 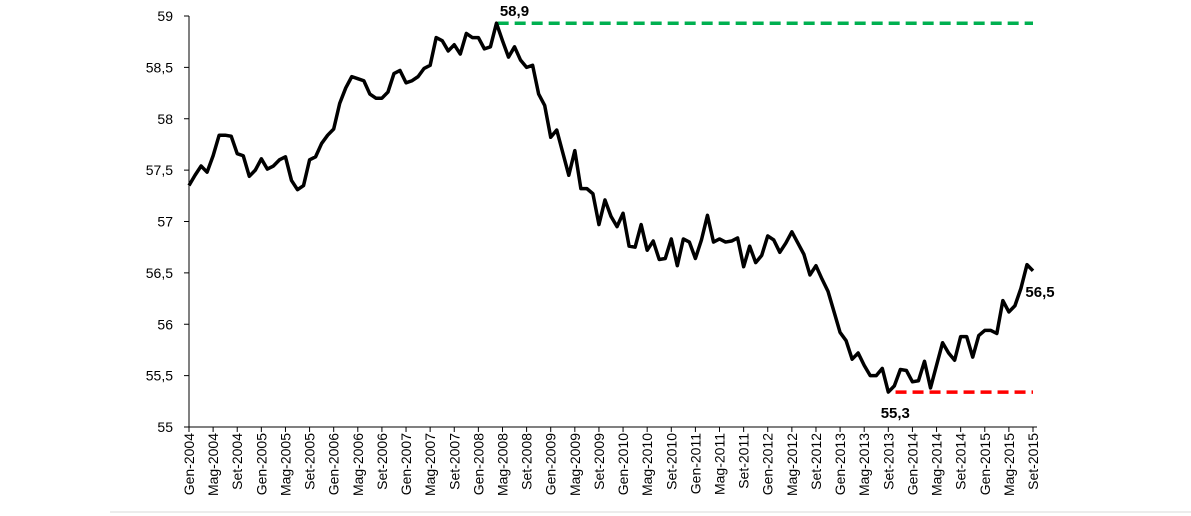 I want to click on x-tick-label: Mag-2015, so click(x=1009, y=464).